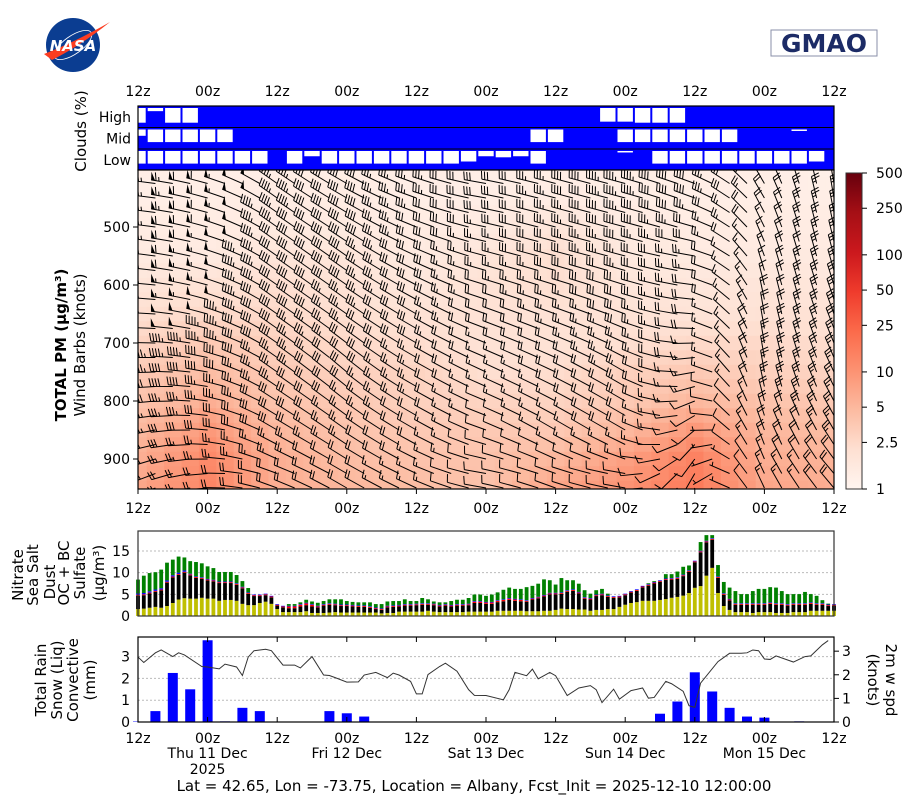 The height and width of the screenshot is (804, 912). I want to click on cloud-cell-low, so click(364, 157).